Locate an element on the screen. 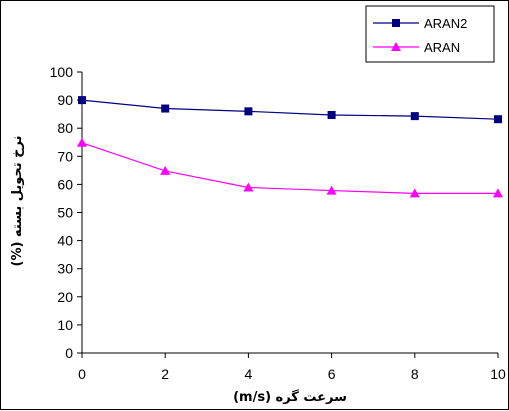 The width and height of the screenshot is (509, 411). x-tick-label: 6 is located at coordinates (332, 374).